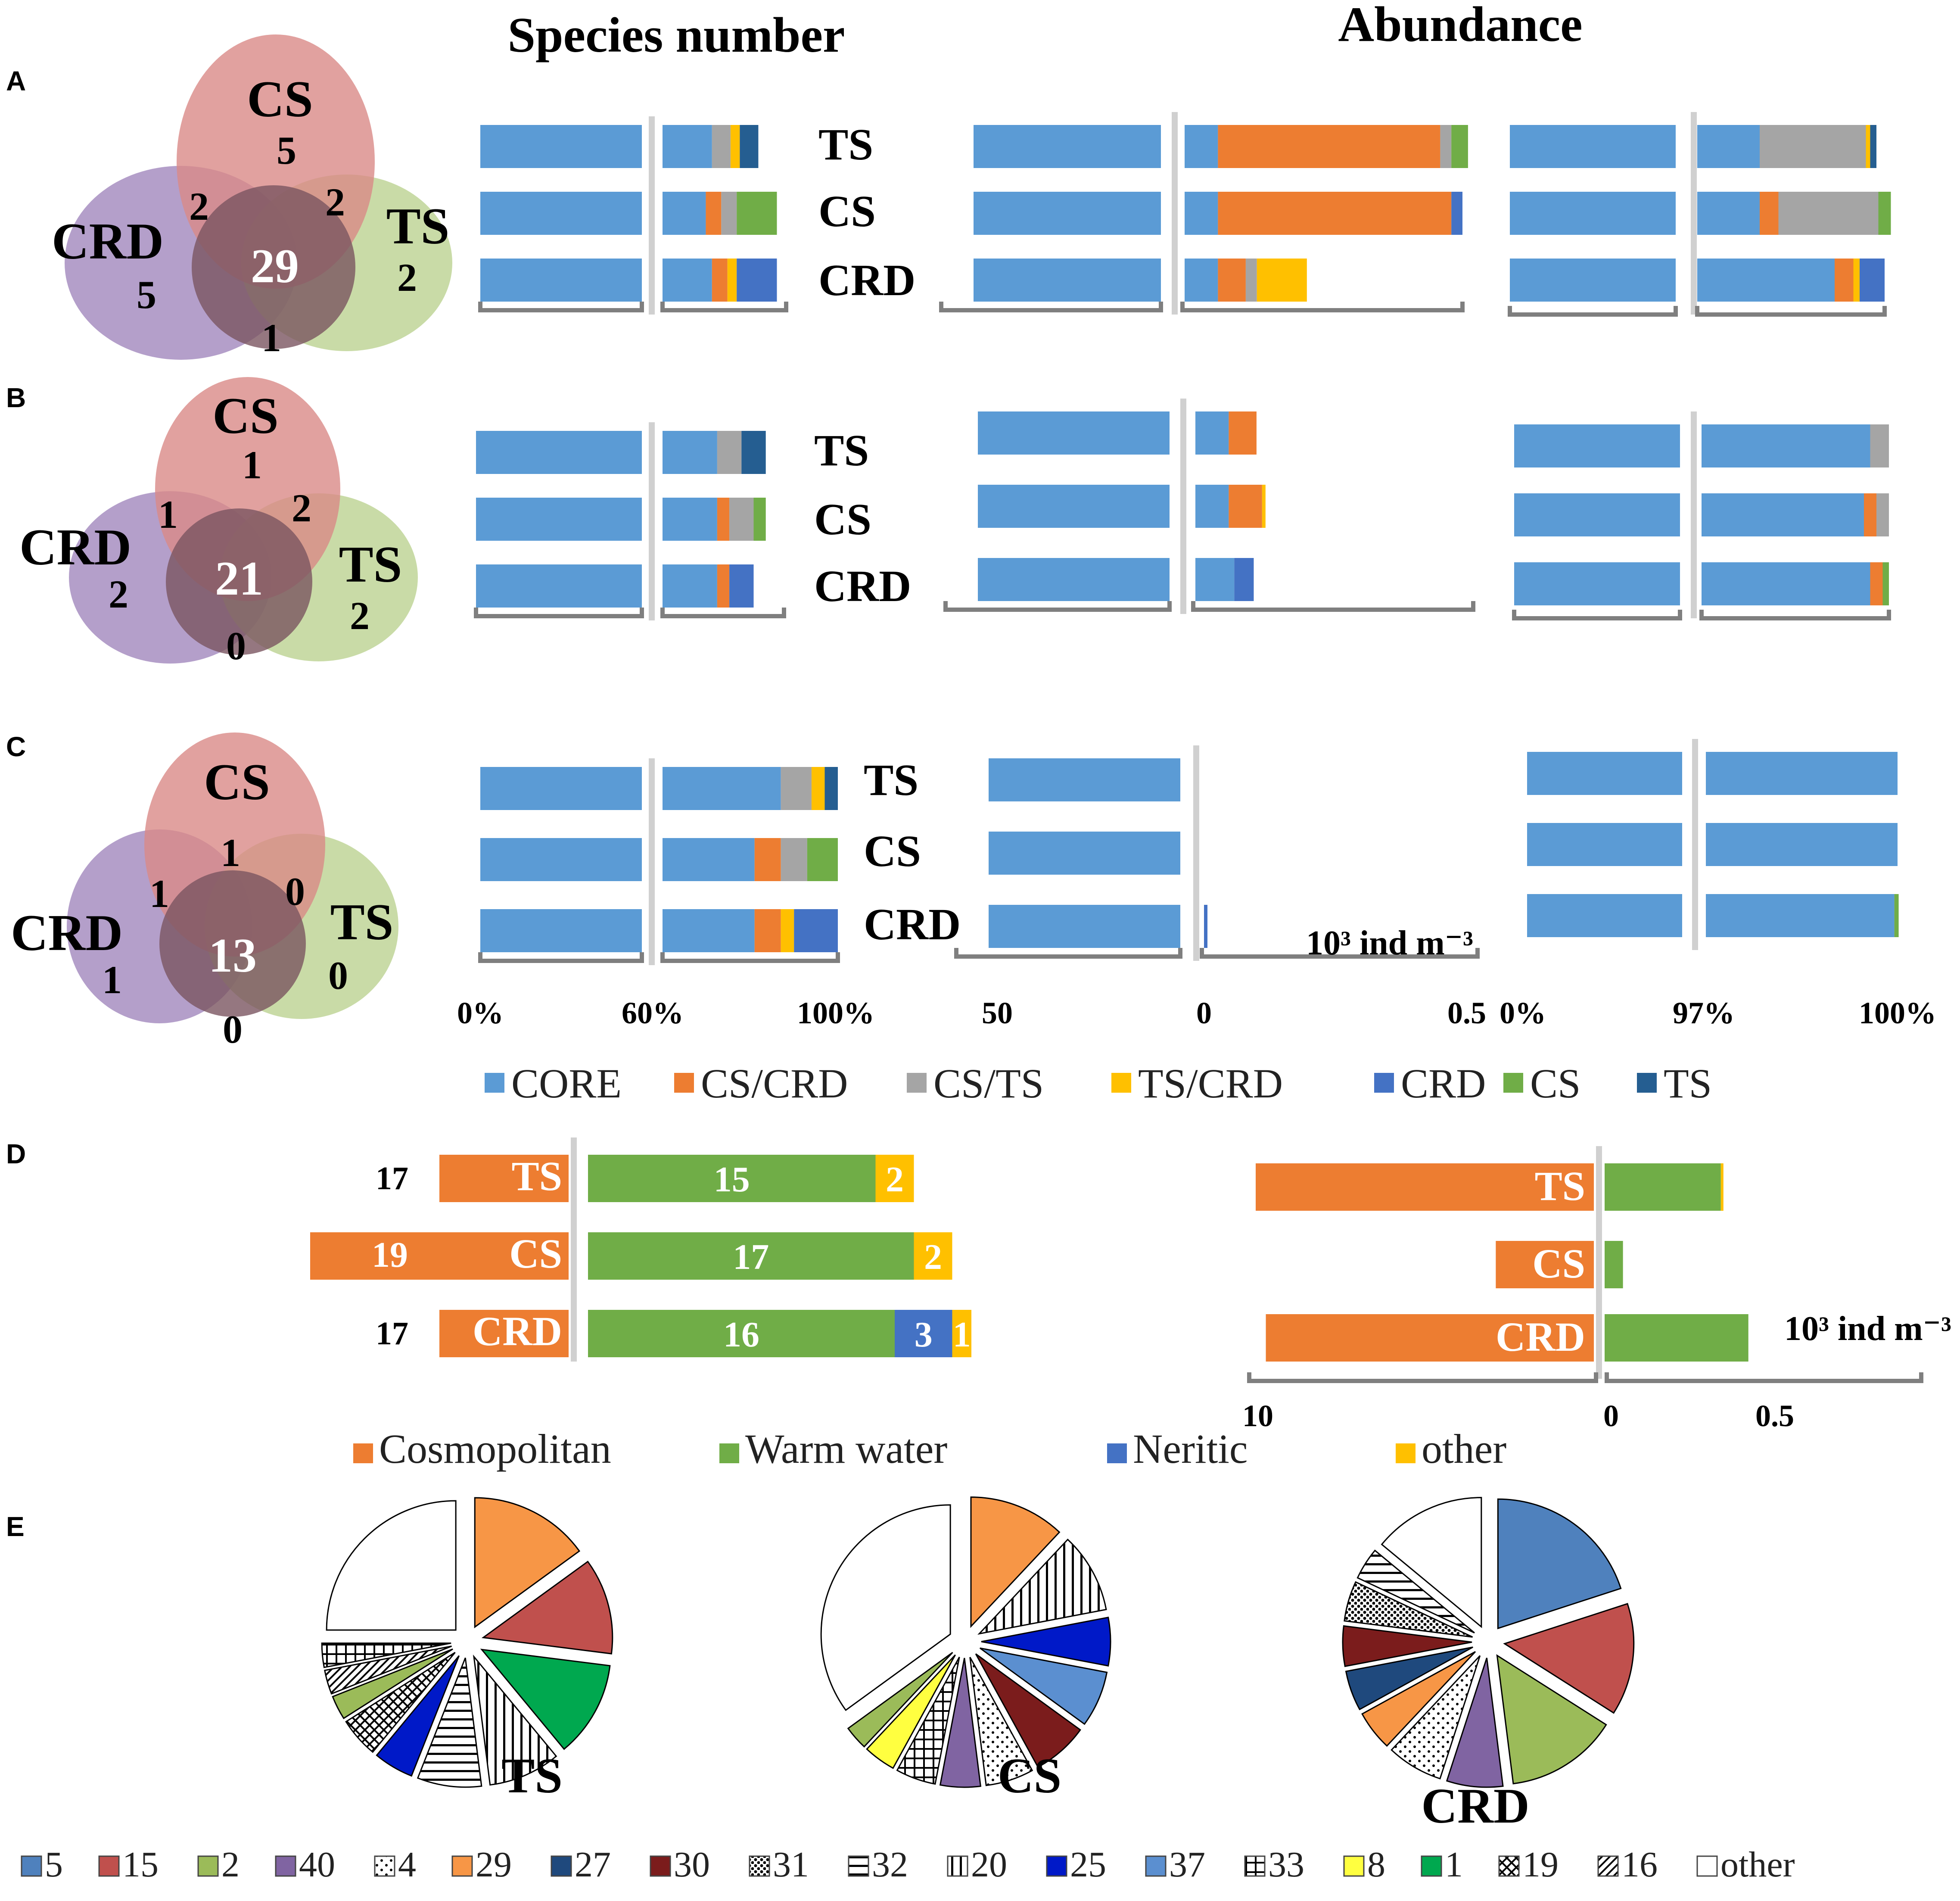 The width and height of the screenshot is (1960, 1901). I want to click on species-break-A, so click(652, 215).